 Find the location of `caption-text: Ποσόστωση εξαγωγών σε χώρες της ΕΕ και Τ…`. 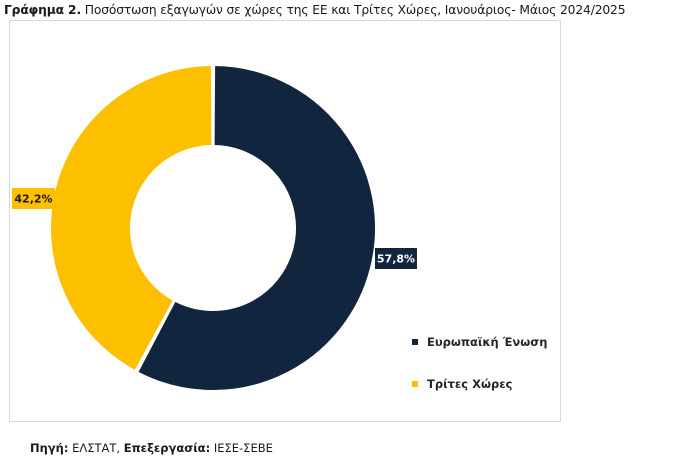

caption-text: Ποσόστωση εξαγωγών σε χώρες της ΕΕ και Τ… is located at coordinates (355, 10).